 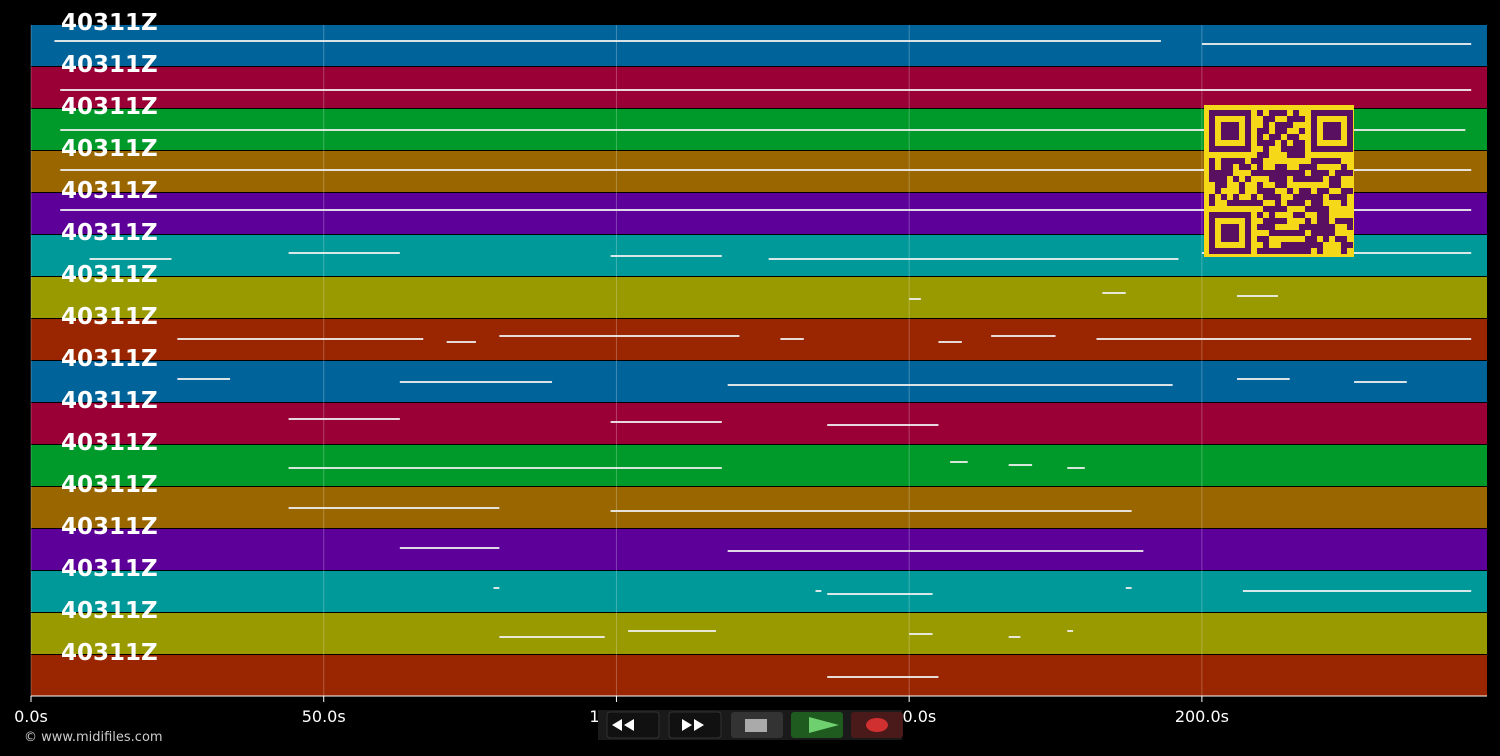 What do you see at coordinates (1230, 233) in the screenshot?
I see `qr-finder` at bounding box center [1230, 233].